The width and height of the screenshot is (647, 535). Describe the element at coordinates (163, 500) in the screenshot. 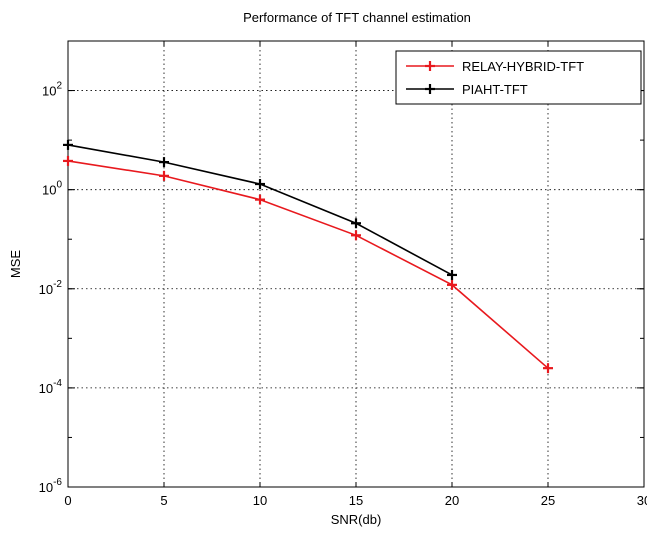

I see `x-tick-label: 5` at that location.